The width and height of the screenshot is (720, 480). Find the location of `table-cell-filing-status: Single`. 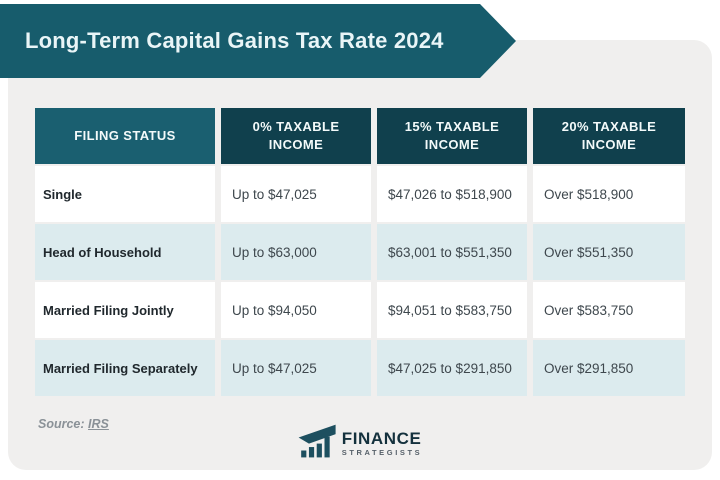

table-cell-filing-status: Single is located at coordinates (125, 194).